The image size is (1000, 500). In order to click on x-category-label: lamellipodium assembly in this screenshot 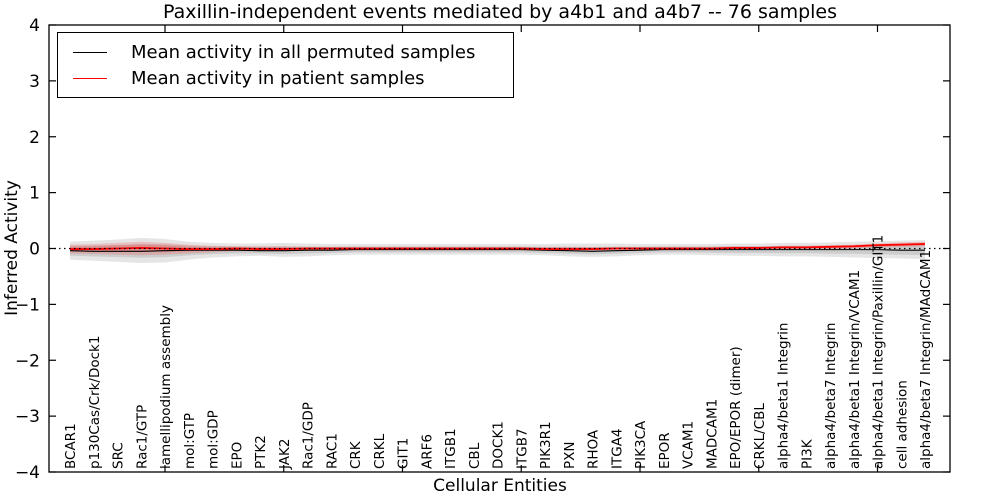, I will do `click(166, 387)`.